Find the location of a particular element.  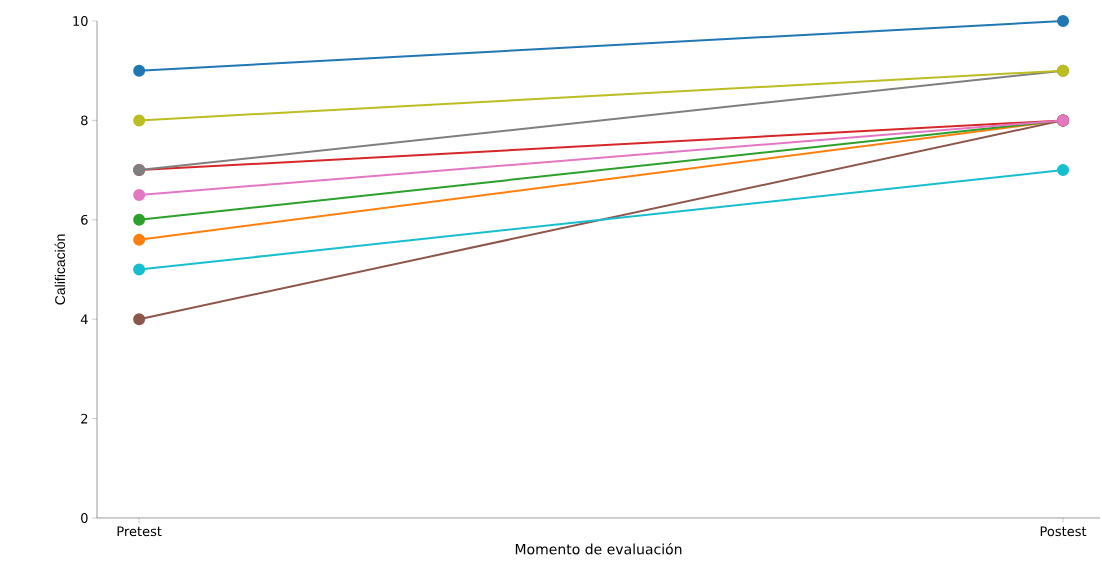

y-tick-label: 2 is located at coordinates (84, 418).